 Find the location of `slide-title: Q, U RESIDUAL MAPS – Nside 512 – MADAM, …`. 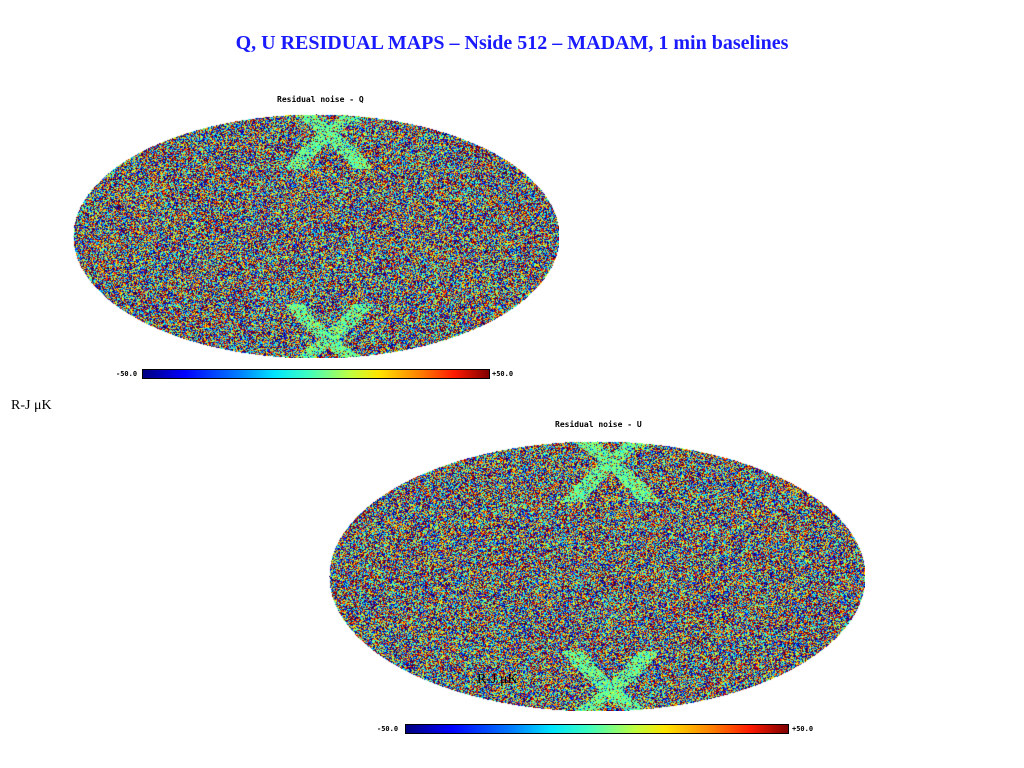

slide-title: Q, U RESIDUAL MAPS – Nside 512 – MADAM, … is located at coordinates (512, 43).